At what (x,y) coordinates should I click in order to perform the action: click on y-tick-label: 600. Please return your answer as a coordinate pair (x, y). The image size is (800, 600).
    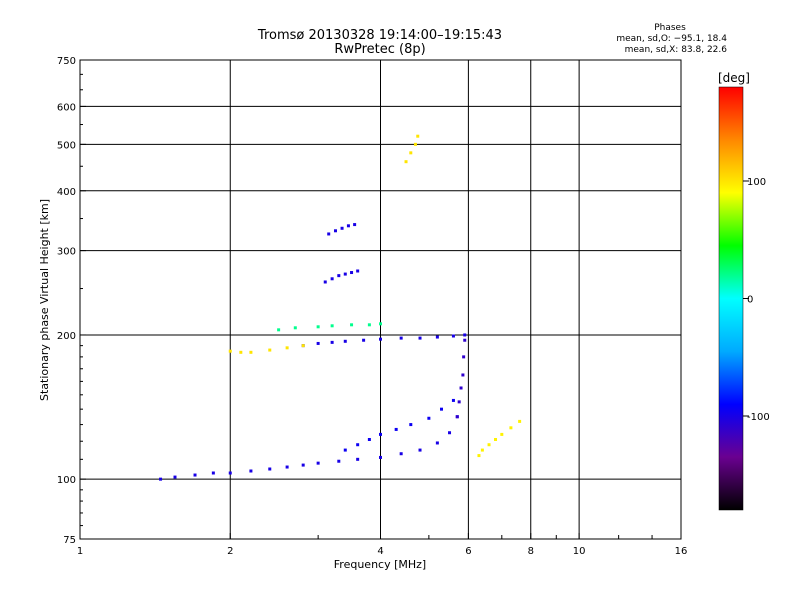
    Looking at the image, I should click on (66, 107).